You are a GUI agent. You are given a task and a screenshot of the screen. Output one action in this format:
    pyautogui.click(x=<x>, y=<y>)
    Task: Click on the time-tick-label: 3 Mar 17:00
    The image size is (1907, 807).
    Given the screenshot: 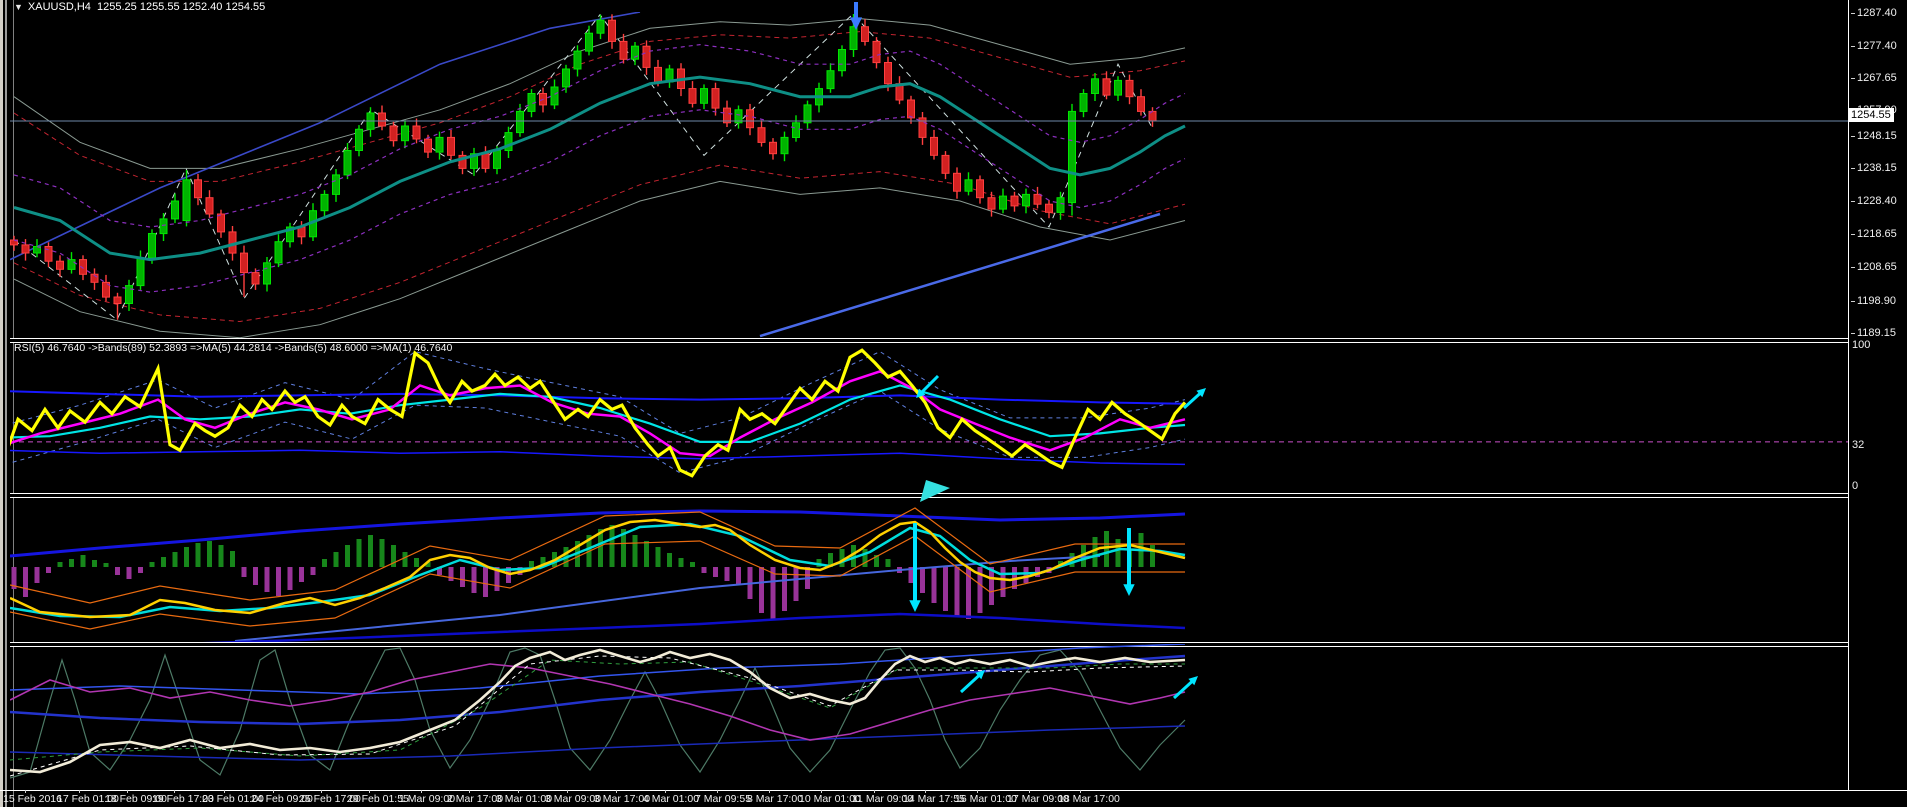 What is the action you would take?
    pyautogui.click(x=622, y=799)
    